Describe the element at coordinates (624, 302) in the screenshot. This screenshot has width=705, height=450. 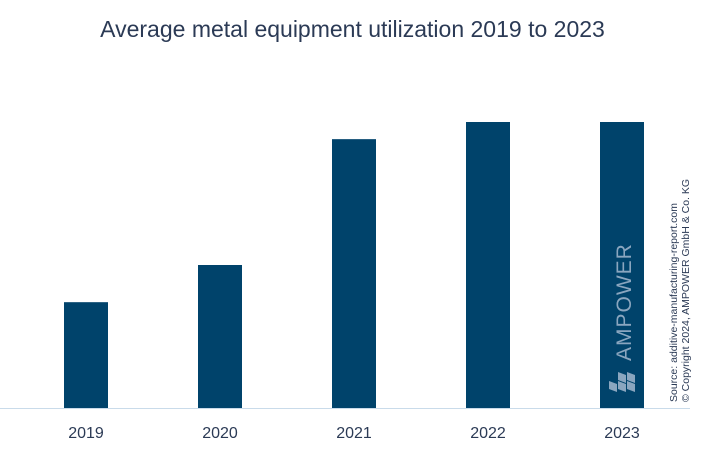
I see `watermark-text: AMPOWER` at that location.